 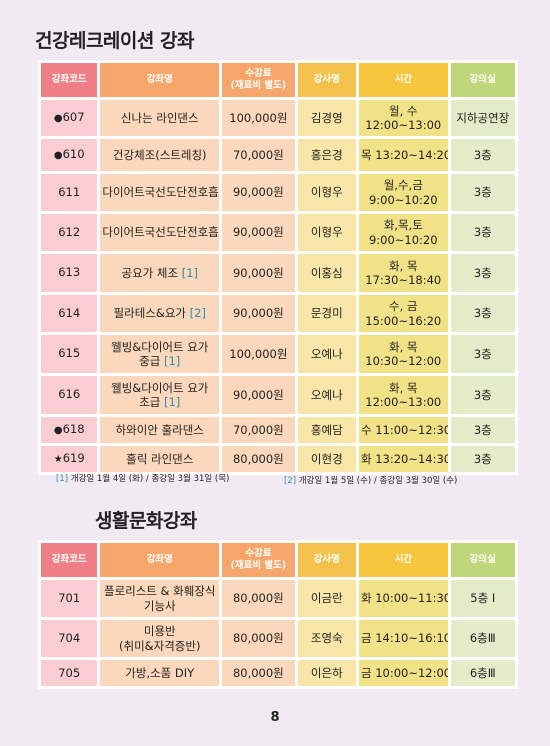 I want to click on class-time: 월, 수 12:00~13:00, so click(x=403, y=118).